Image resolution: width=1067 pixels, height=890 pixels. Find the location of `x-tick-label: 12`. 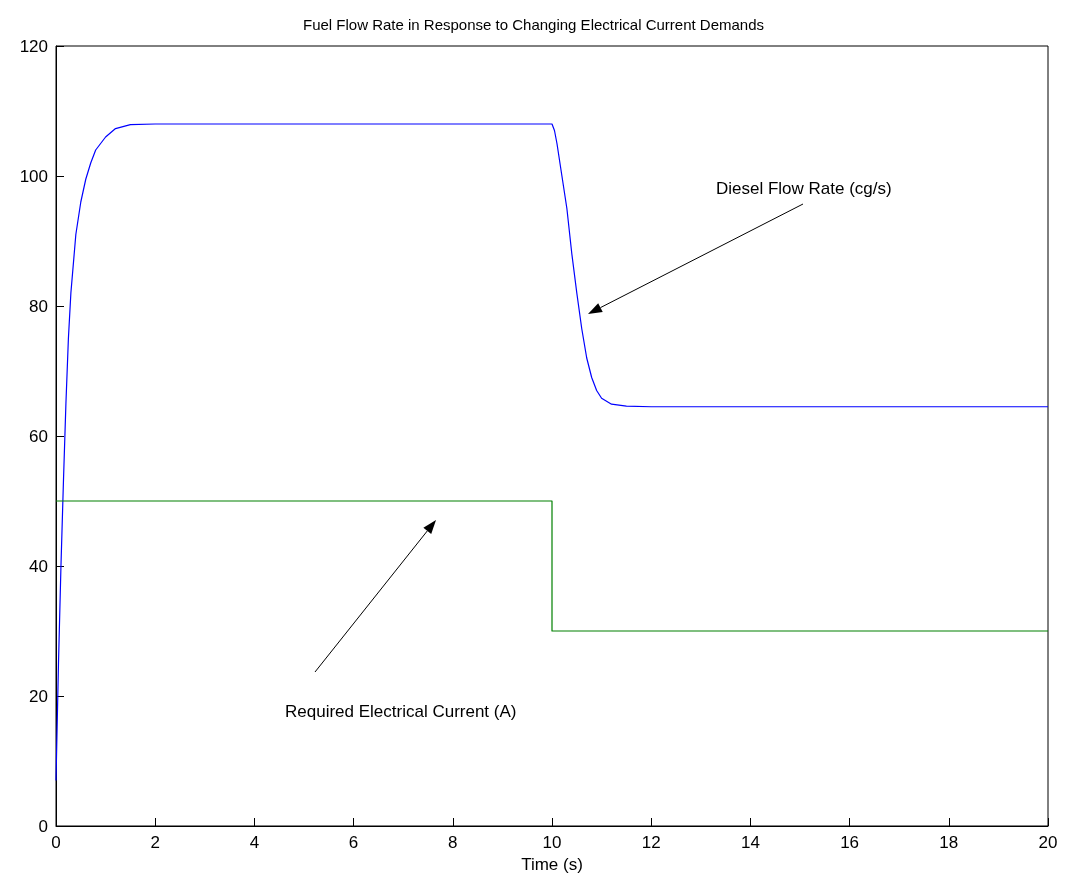

x-tick-label: 12 is located at coordinates (651, 842).